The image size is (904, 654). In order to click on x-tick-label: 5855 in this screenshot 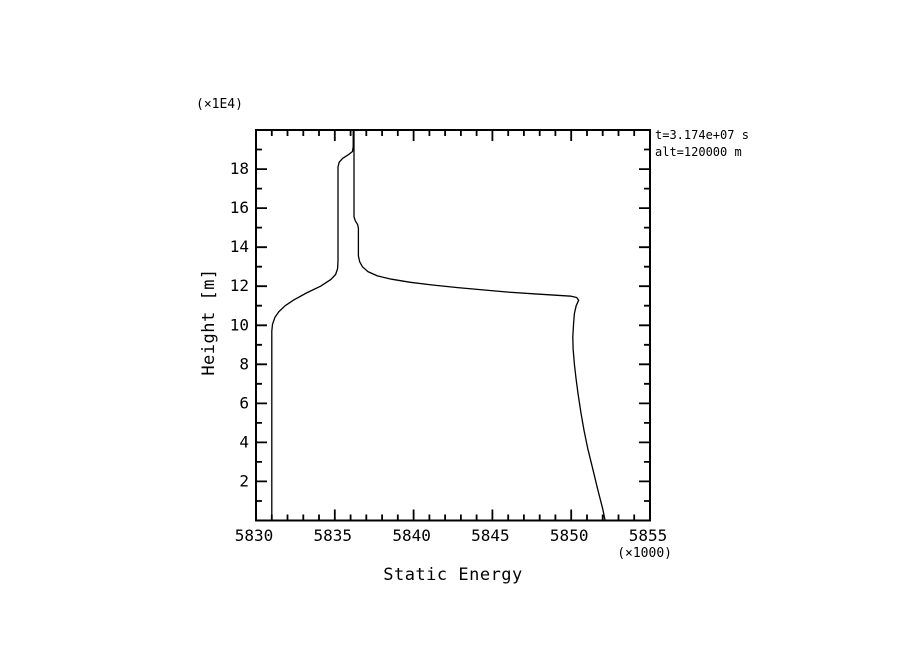, I will do `click(648, 535)`.